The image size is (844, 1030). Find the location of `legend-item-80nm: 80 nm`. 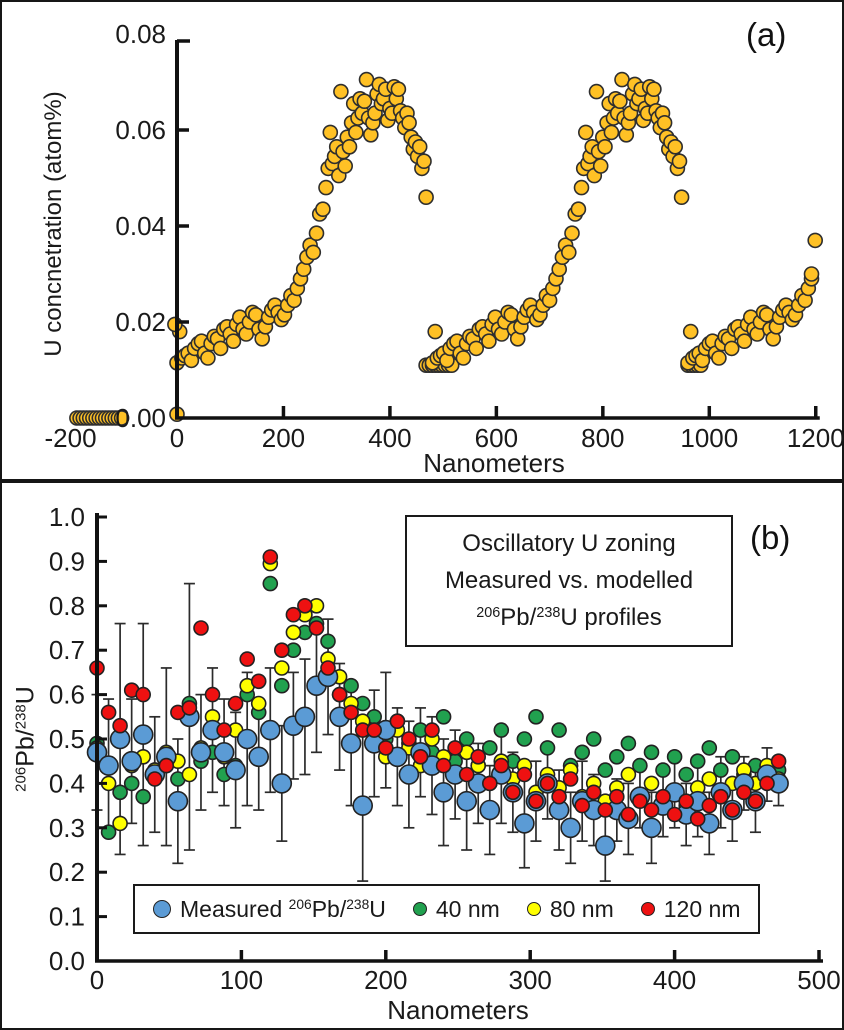

legend-item-80nm: 80 nm is located at coordinates (570, 909).